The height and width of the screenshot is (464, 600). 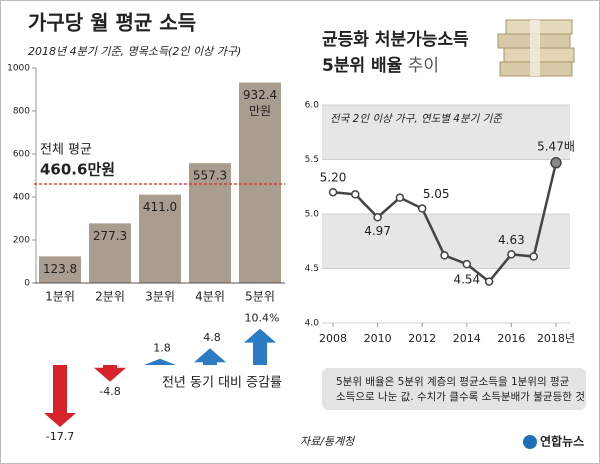 I want to click on x-tick-label: 2012, so click(x=422, y=338).